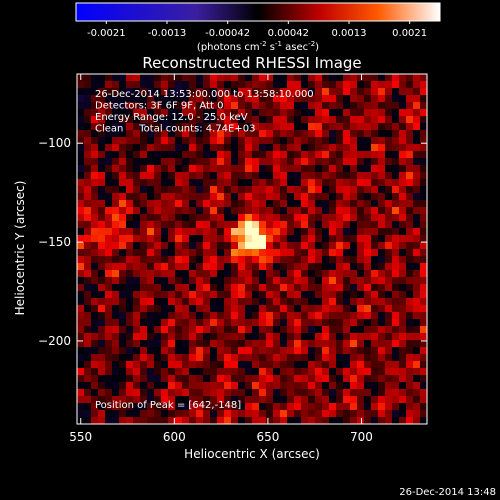  What do you see at coordinates (54, 341) in the screenshot?
I see `y-tick-label: −200` at bounding box center [54, 341].